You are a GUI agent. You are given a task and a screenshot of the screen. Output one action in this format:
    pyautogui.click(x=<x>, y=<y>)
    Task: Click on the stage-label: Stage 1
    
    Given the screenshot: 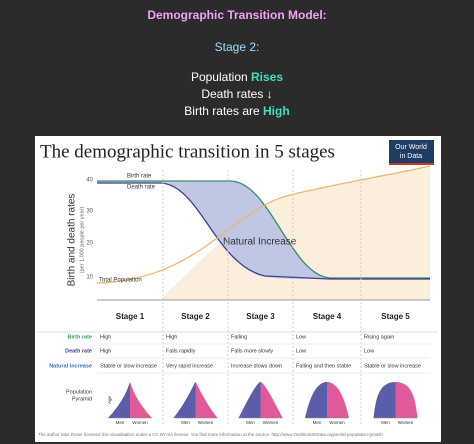 What is the action you would take?
    pyautogui.click(x=130, y=316)
    